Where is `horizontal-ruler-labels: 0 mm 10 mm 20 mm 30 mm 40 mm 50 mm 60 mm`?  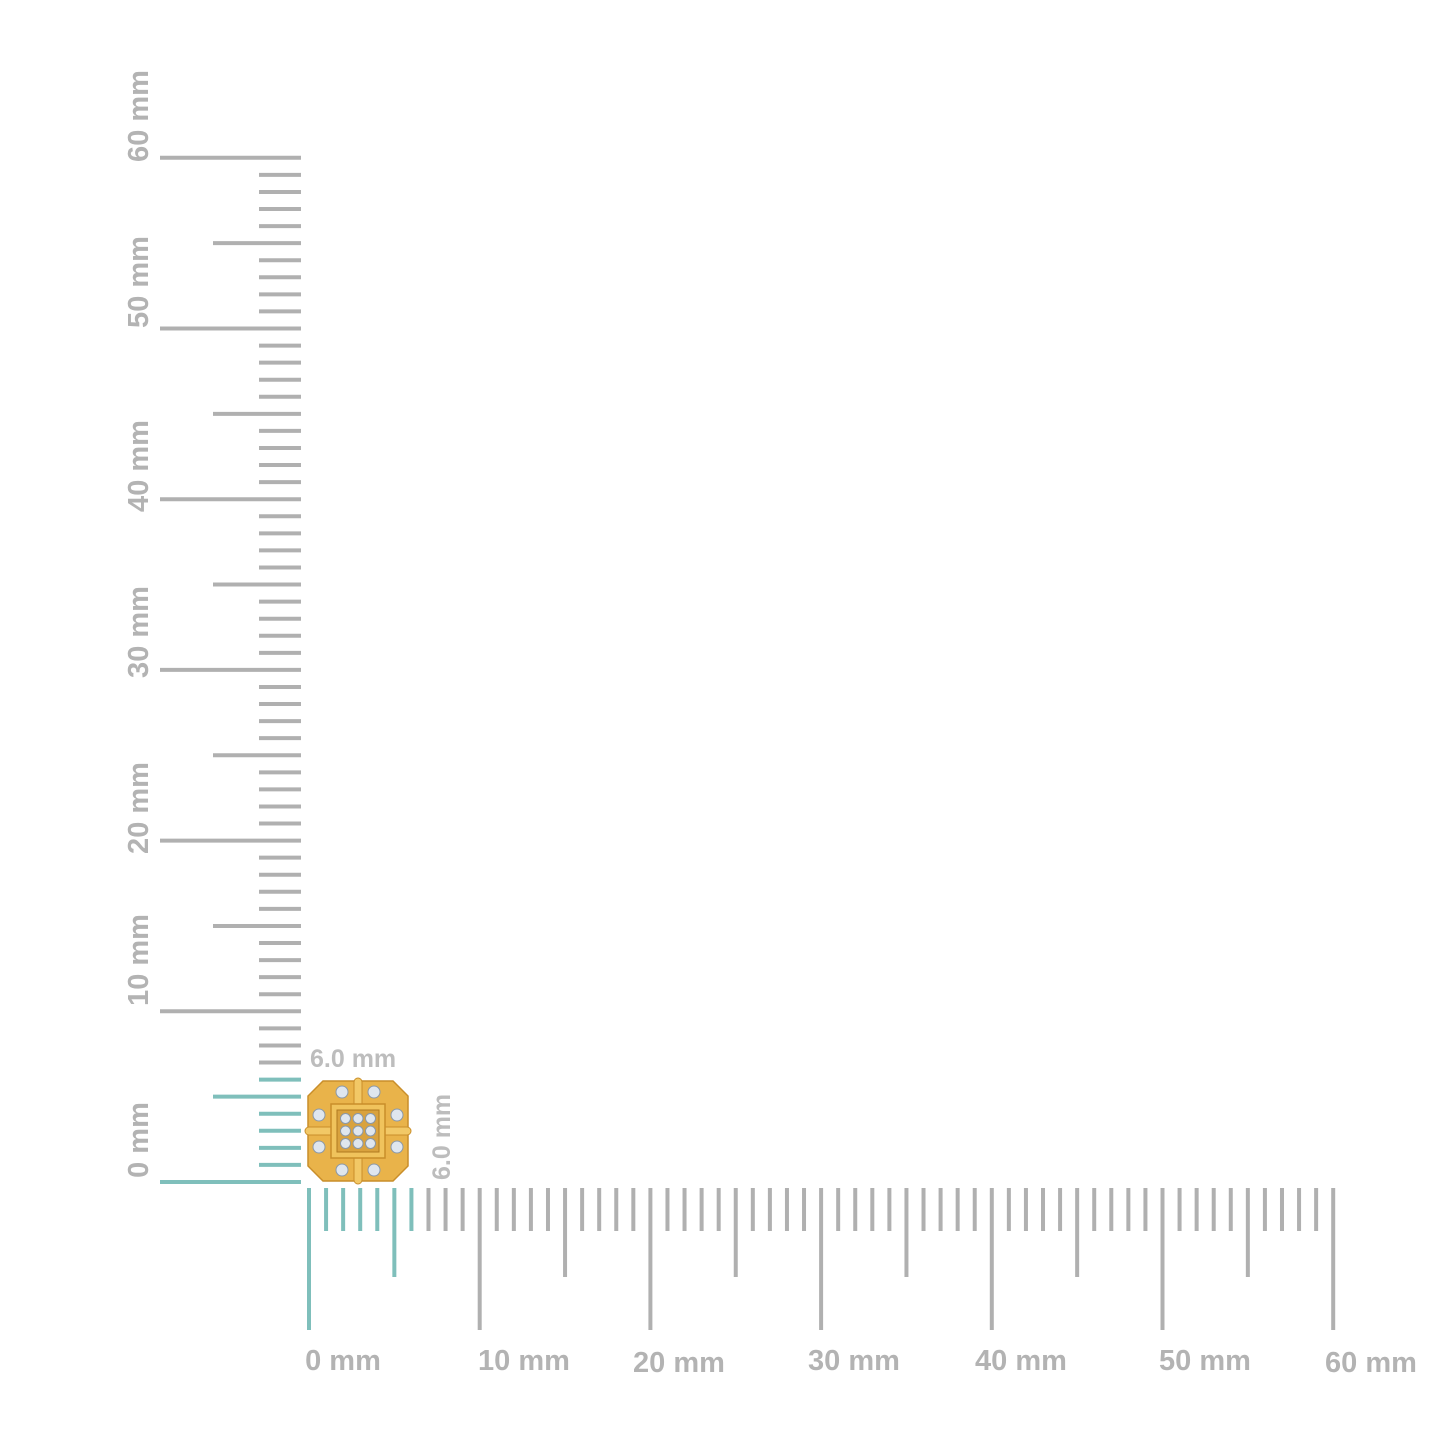 horizontal-ruler-labels: 0 mm 10 mm 20 mm 30 mm 40 mm 50 mm 60 mm is located at coordinates (861, 1362).